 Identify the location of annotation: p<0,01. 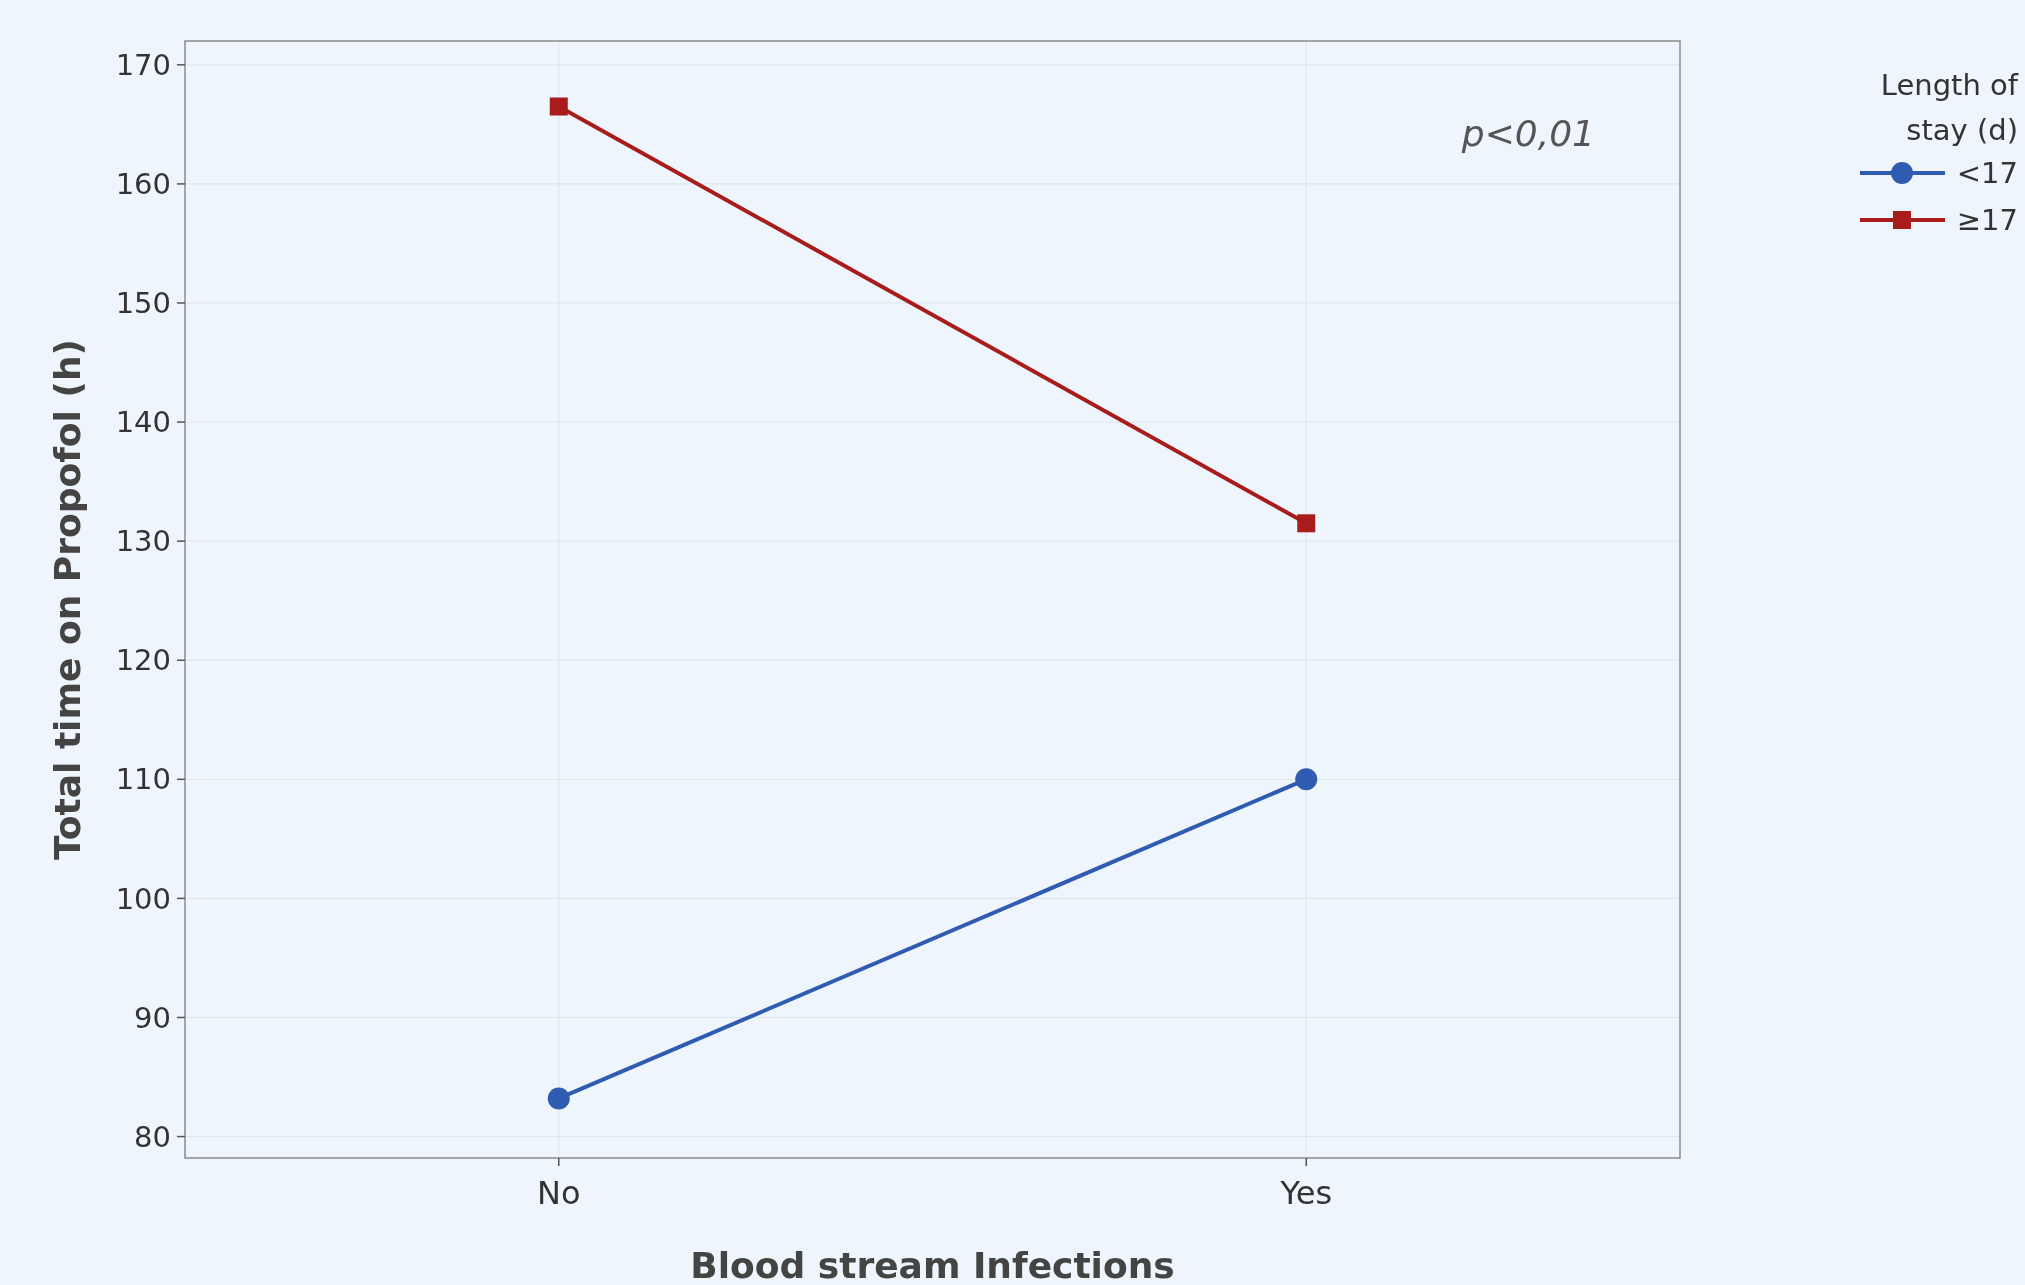
(1527, 133).